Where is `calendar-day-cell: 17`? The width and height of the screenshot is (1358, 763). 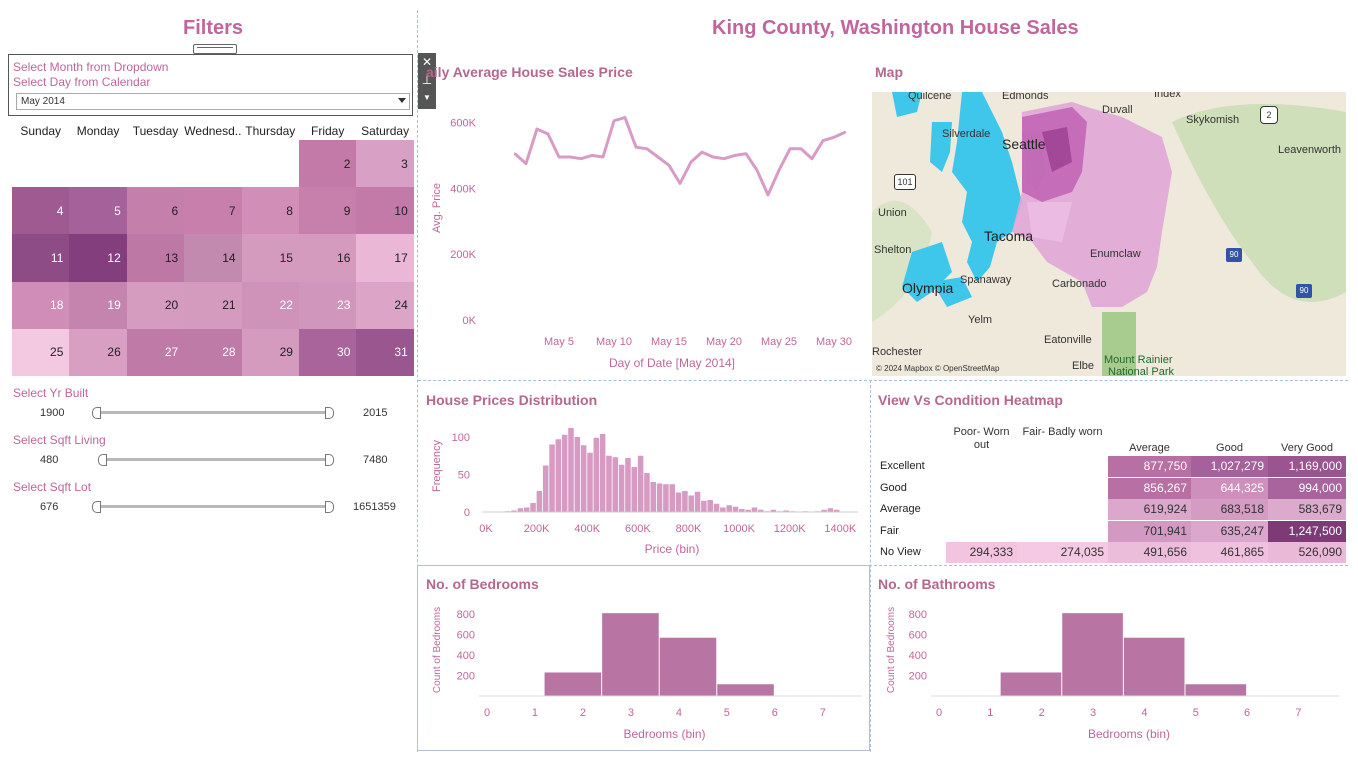
calendar-day-cell: 17 is located at coordinates (385, 258).